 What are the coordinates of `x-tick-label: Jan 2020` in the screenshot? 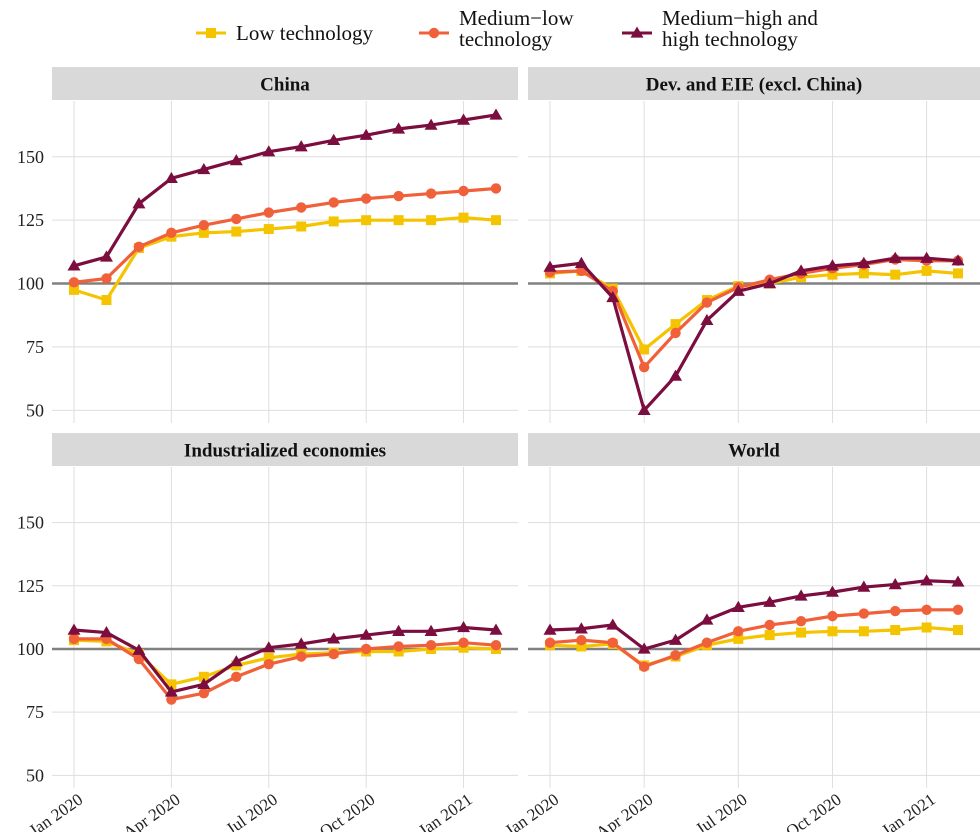 It's located at (55, 811).